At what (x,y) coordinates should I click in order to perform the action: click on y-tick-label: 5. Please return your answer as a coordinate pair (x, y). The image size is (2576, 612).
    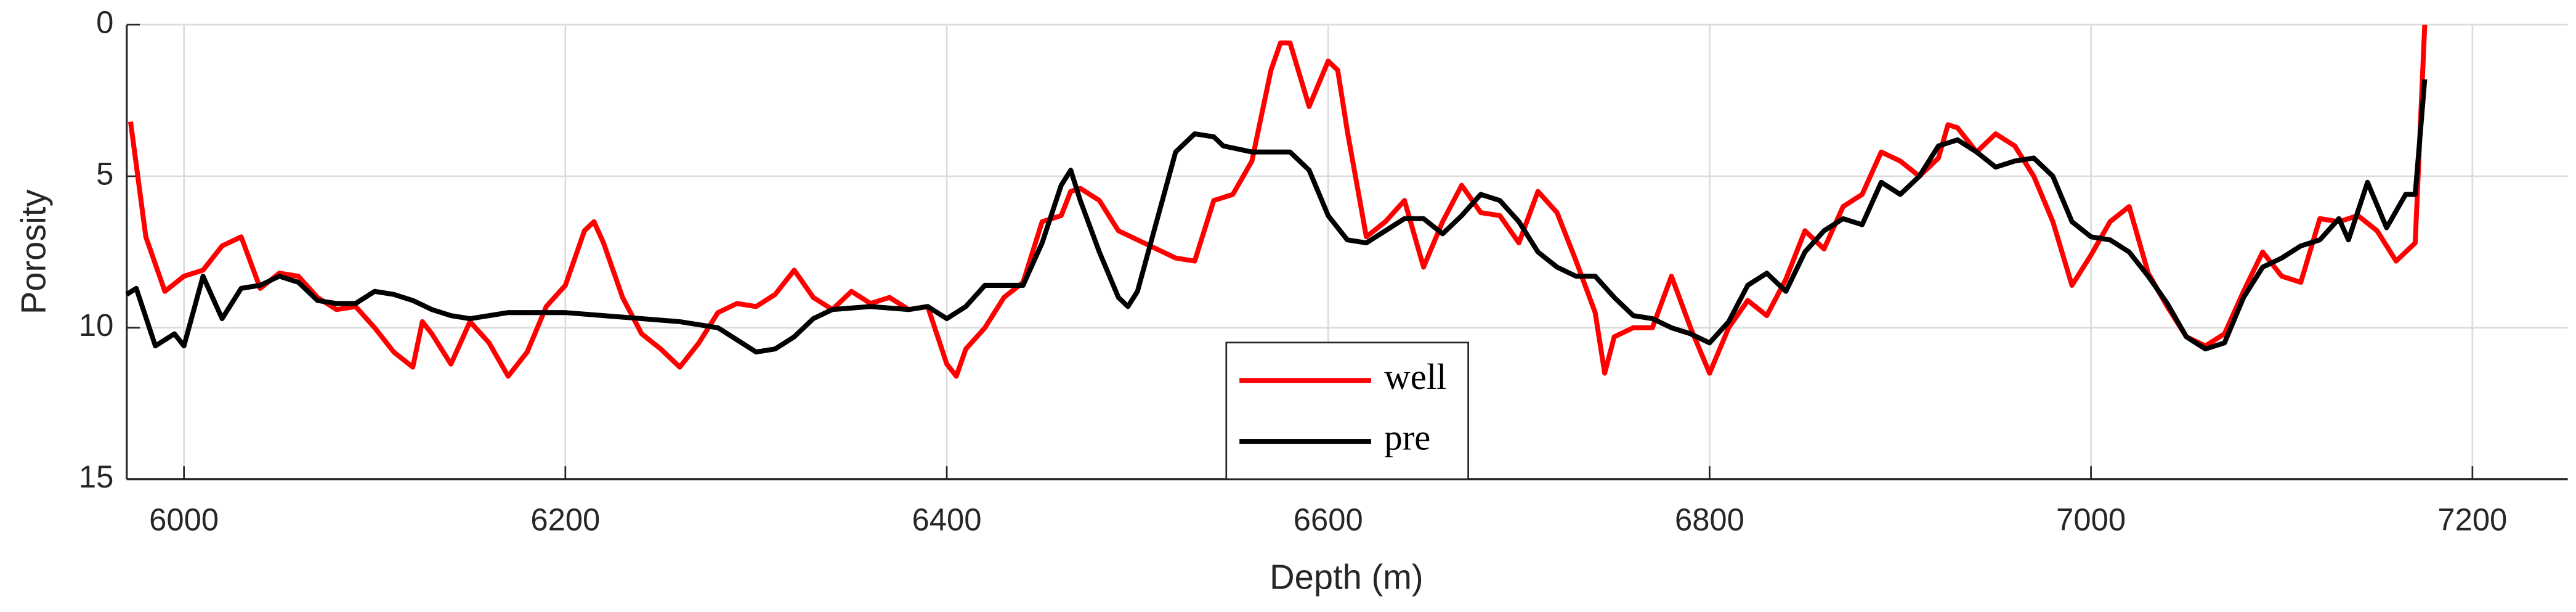
    Looking at the image, I should click on (104, 173).